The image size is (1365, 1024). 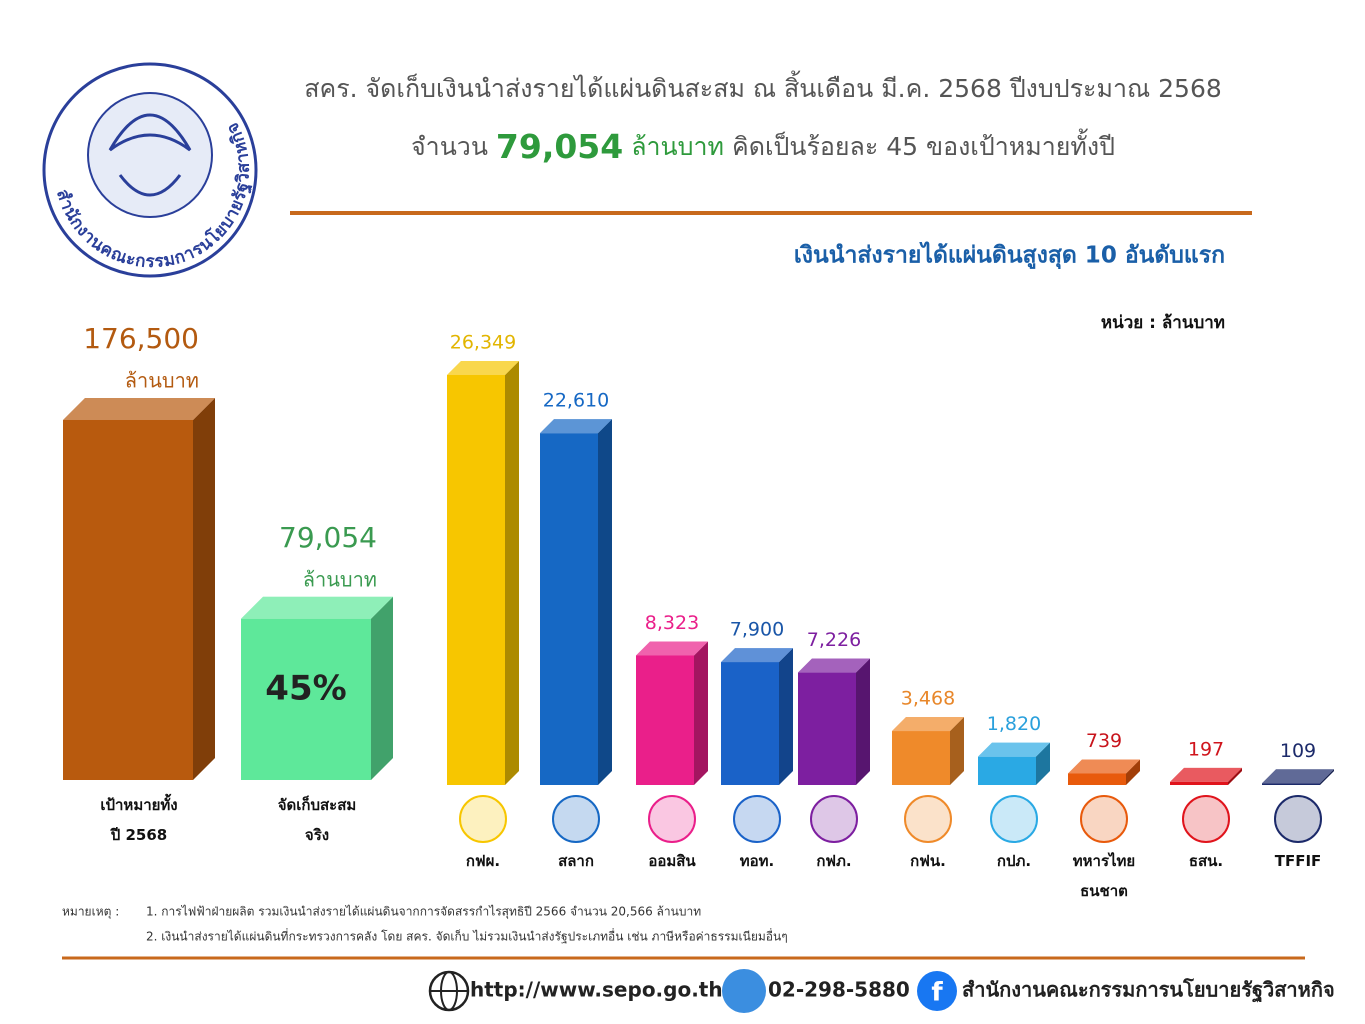 What do you see at coordinates (1104, 741) in the screenshot?
I see `value-label: 739` at bounding box center [1104, 741].